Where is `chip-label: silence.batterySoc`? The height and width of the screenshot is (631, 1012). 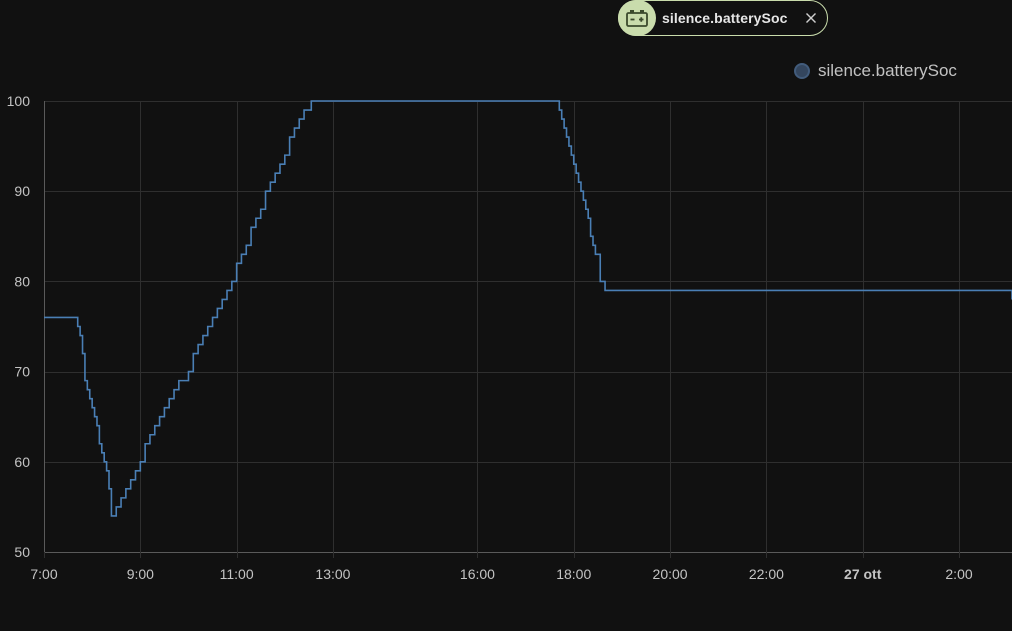 chip-label: silence.batterySoc is located at coordinates (725, 18).